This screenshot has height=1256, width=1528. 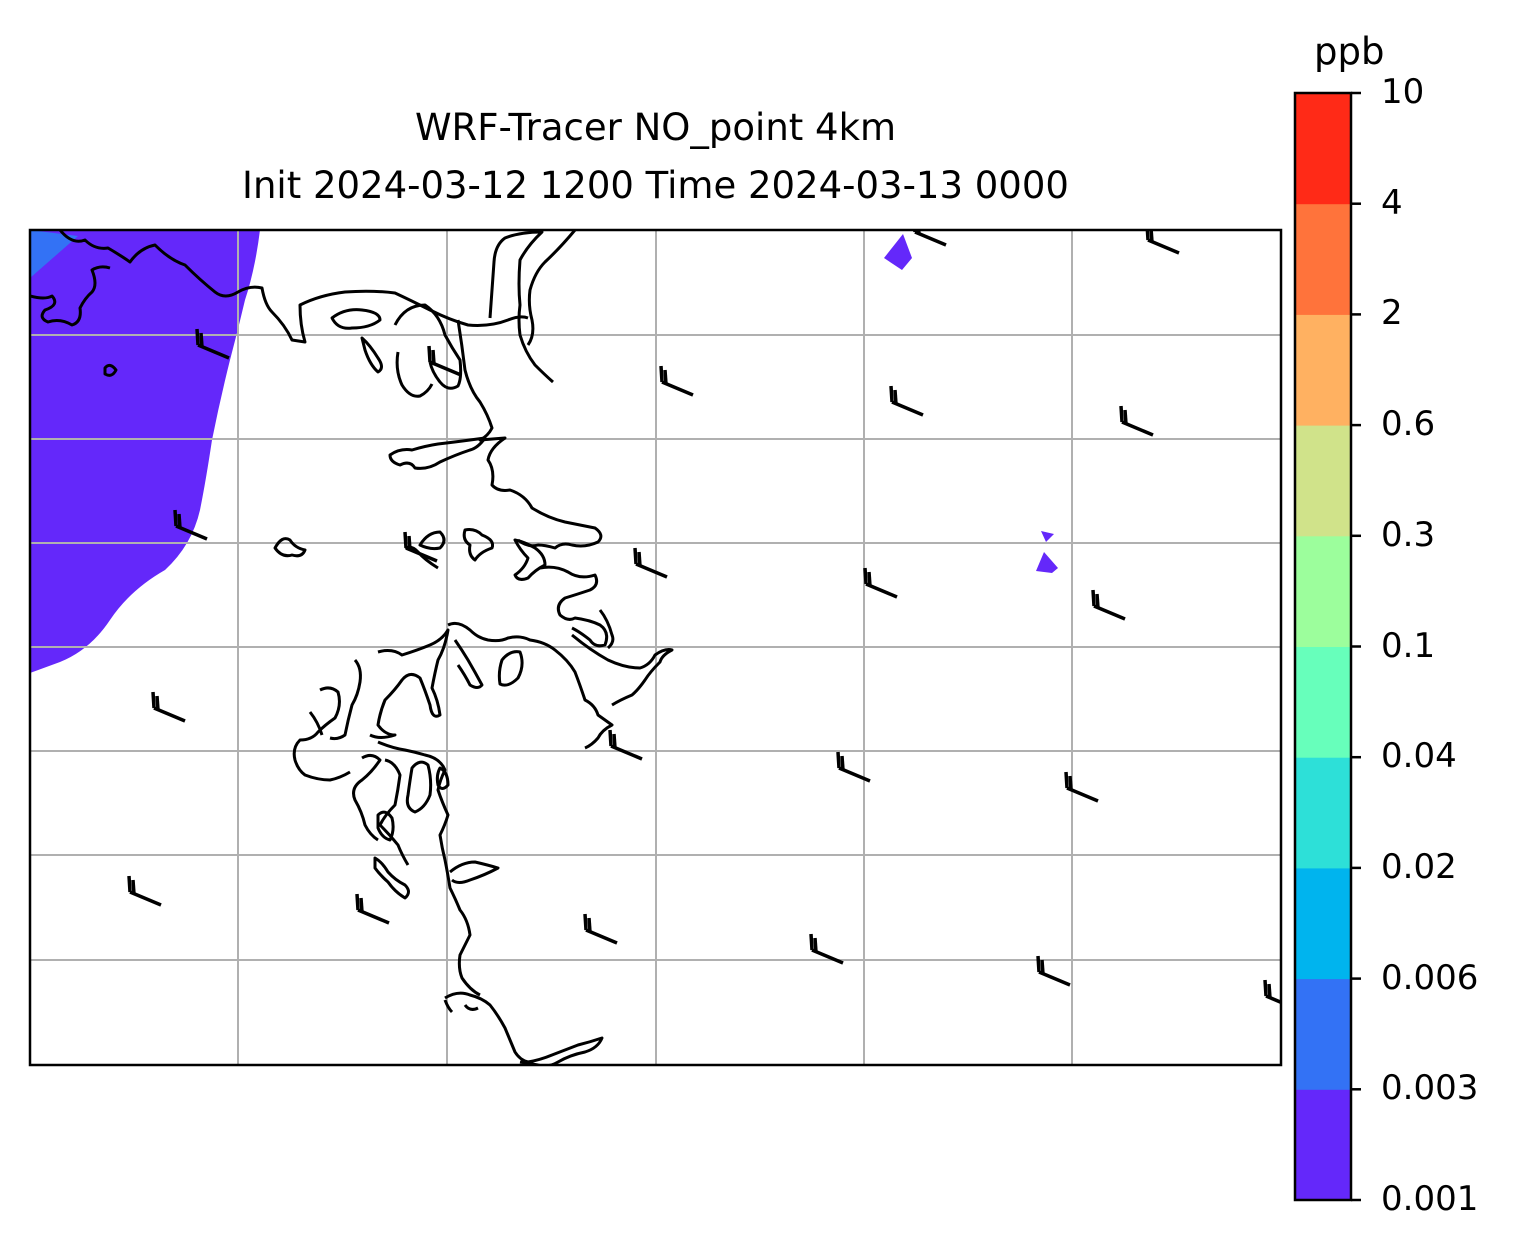 What do you see at coordinates (1419, 866) in the screenshot?
I see `colorbar-tick-label: 0.02` at bounding box center [1419, 866].